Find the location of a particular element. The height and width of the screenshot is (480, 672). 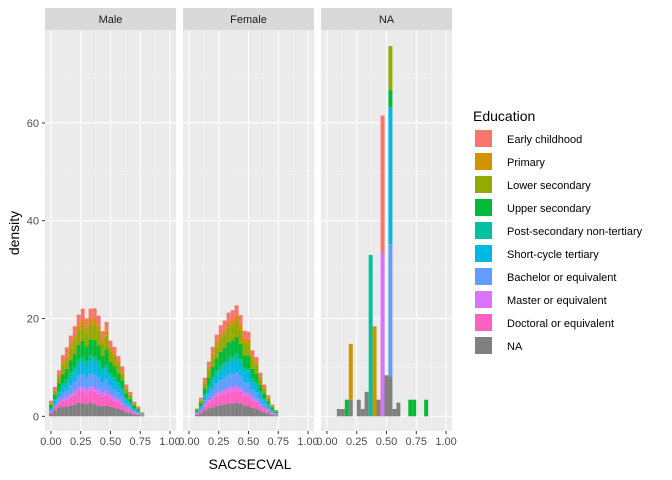

x-tick-label: 0.25 is located at coordinates (218, 442).